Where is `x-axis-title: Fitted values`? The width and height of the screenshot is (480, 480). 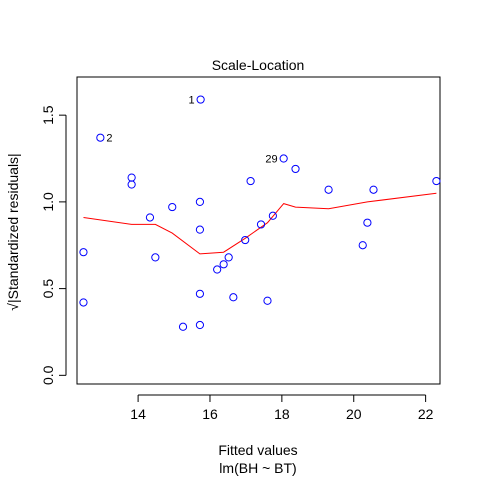
x-axis-title: Fitted values is located at coordinates (257, 450).